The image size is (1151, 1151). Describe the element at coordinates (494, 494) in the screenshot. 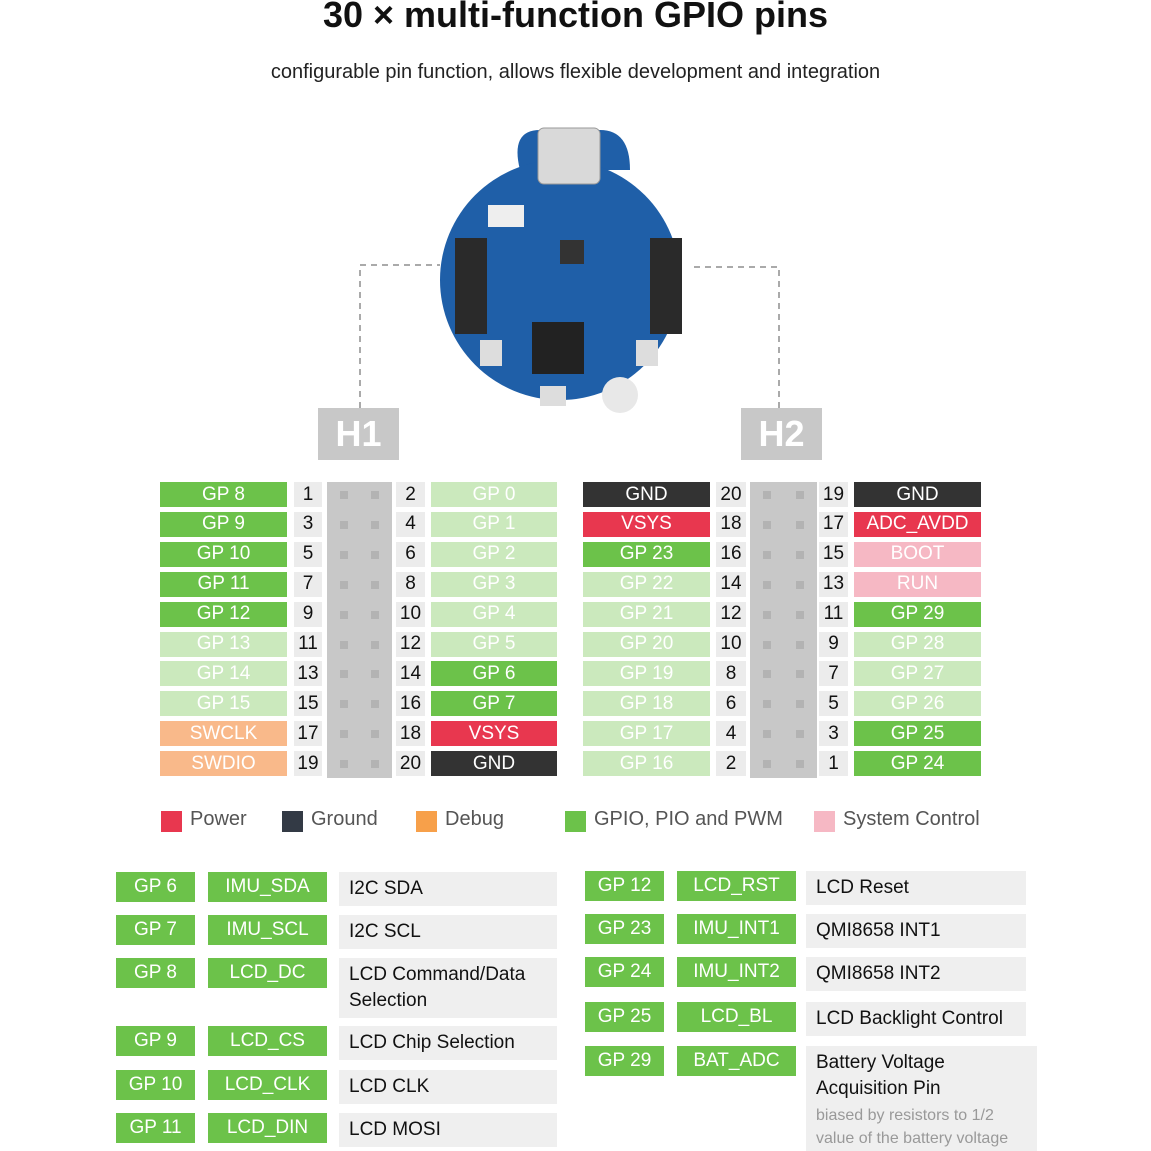

I see `pin-label: GP 0` at that location.